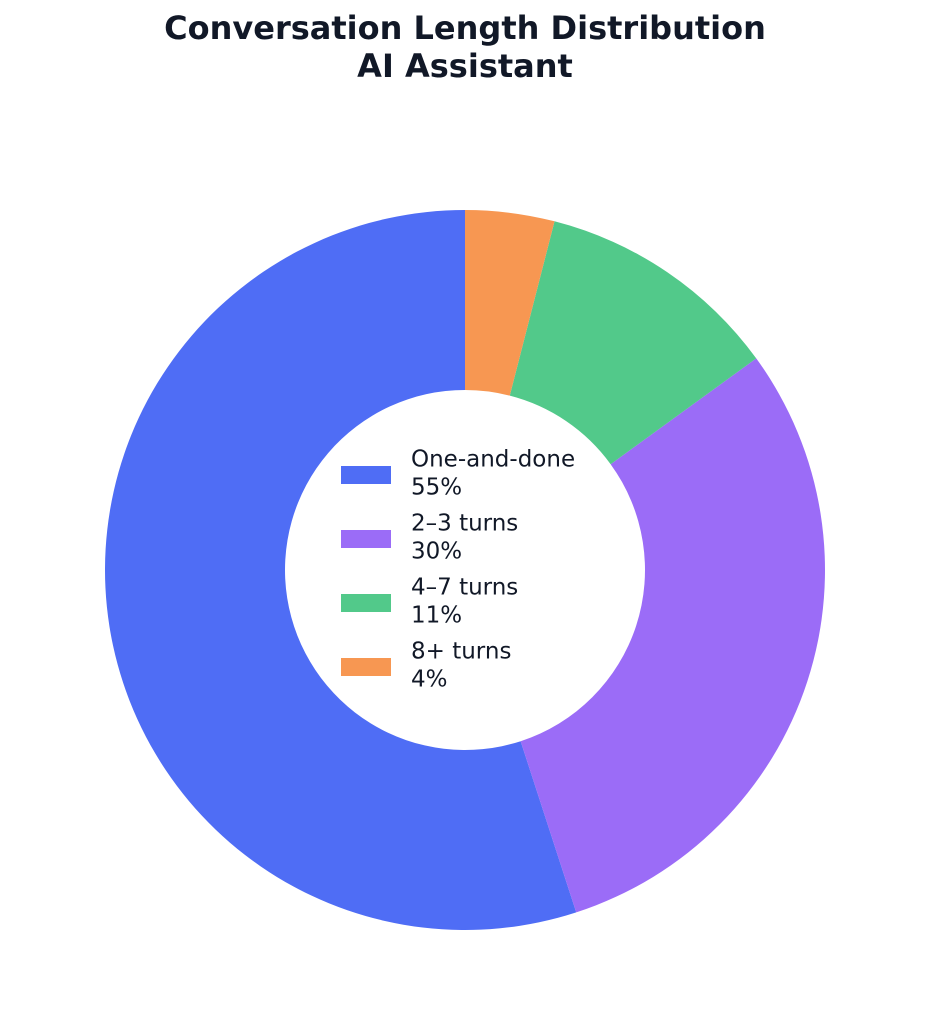 This screenshot has height=1036, width=930. Describe the element at coordinates (465, 66) in the screenshot. I see `chart-subtitle: AI Assistant` at that location.